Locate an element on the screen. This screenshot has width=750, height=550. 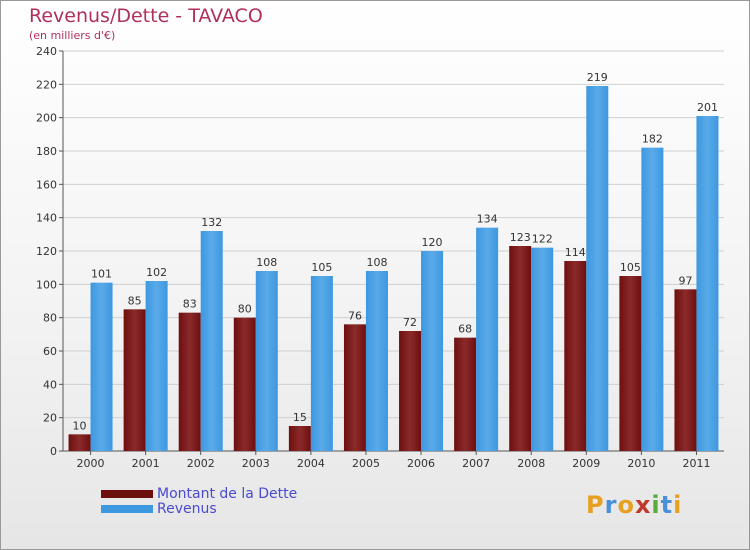
x-tick-label: 2007 is located at coordinates (476, 463).